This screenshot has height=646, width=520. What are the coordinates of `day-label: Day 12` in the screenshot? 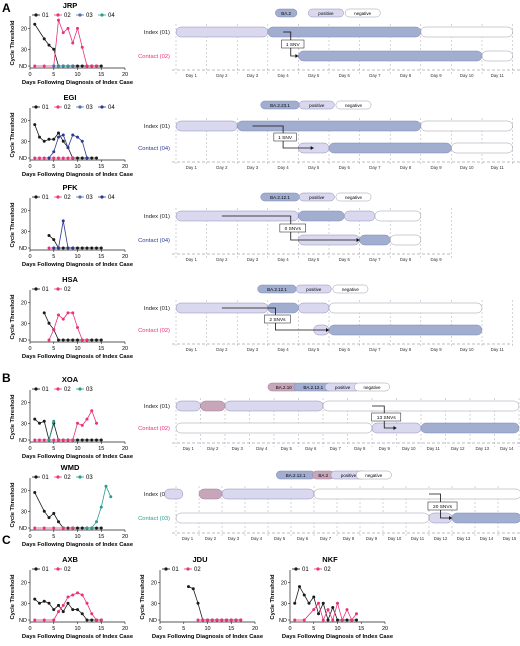 It's located at (441, 538).